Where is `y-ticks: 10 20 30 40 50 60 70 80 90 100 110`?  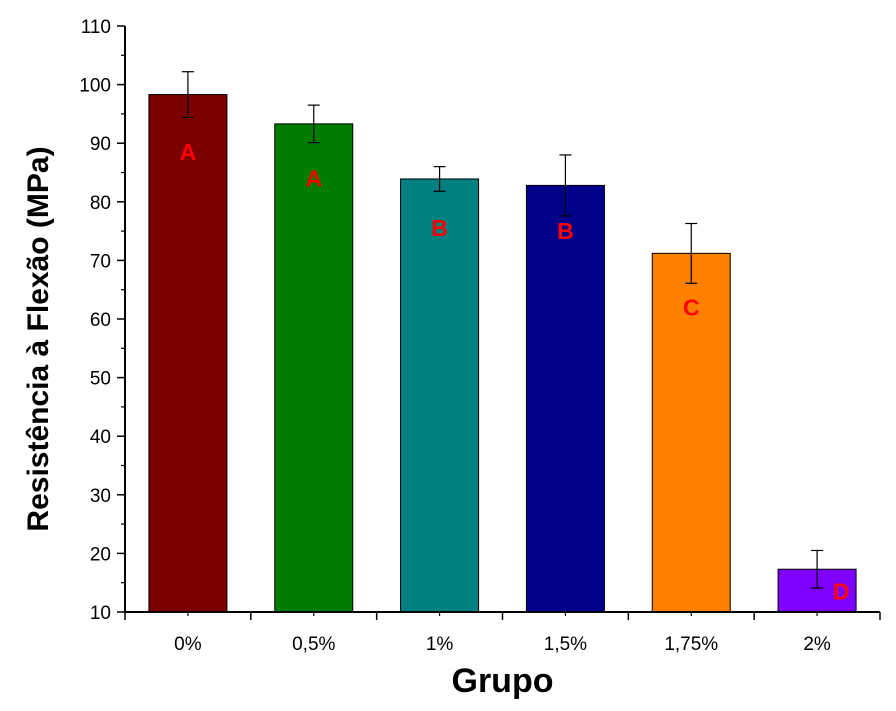 y-ticks: 10 20 30 40 50 60 70 80 90 100 110 is located at coordinates (102, 320).